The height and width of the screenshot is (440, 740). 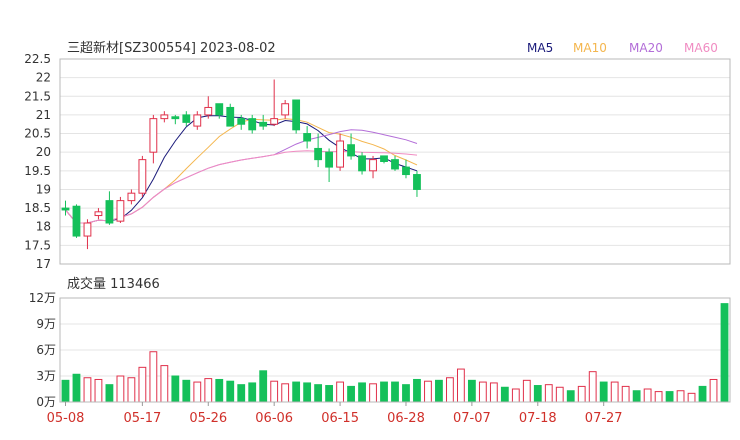 What do you see at coordinates (340, 418) in the screenshot?
I see `date-tick-label: 06-15` at bounding box center [340, 418].